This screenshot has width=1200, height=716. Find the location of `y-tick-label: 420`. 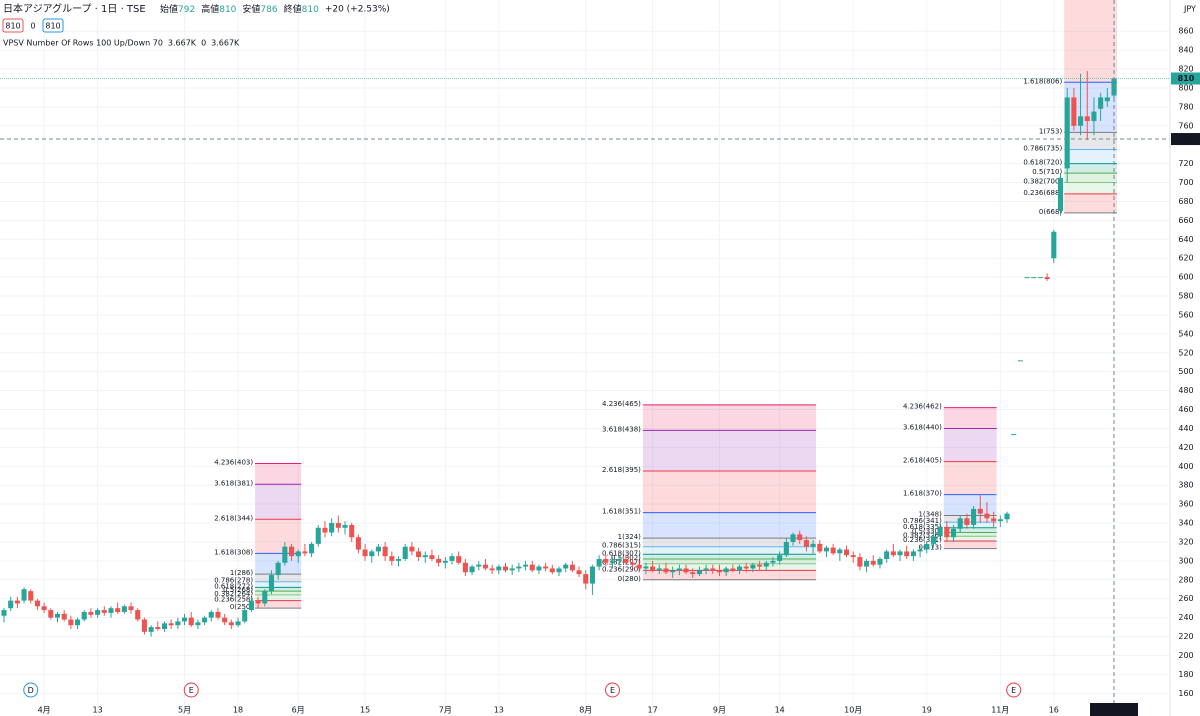

y-tick-label: 420 is located at coordinates (1185, 447).